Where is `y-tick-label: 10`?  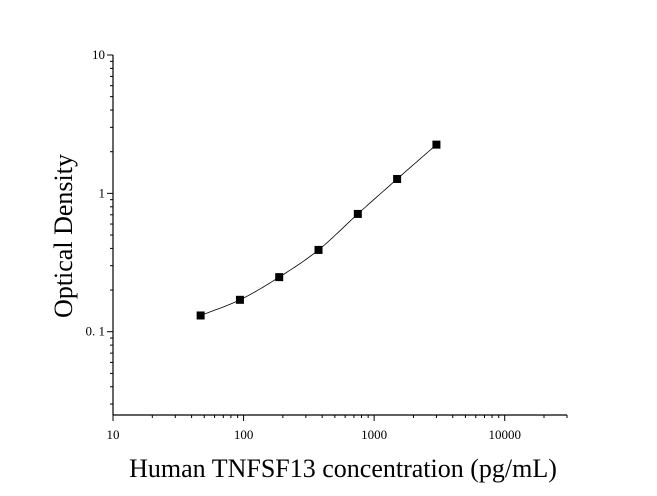 y-tick-label: 10 is located at coordinates (98, 54).